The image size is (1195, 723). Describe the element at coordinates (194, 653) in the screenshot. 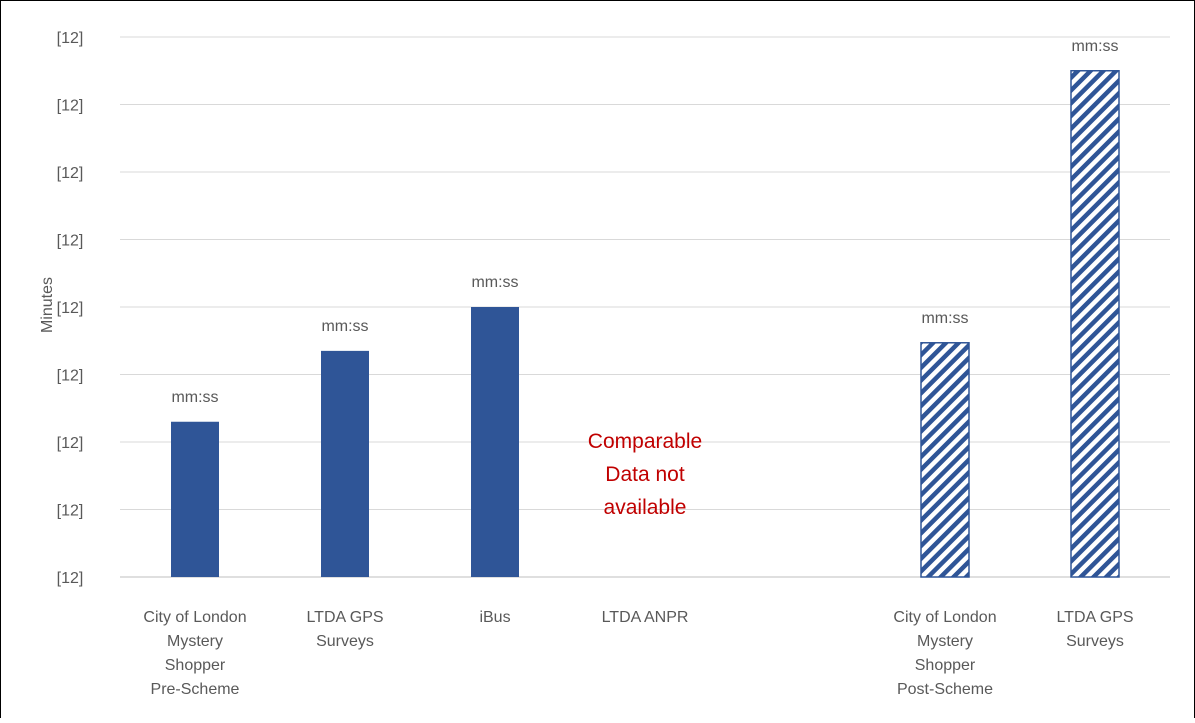

I see `x-tick-label: City of London Mystery Shopper Pre-Scheme` at that location.